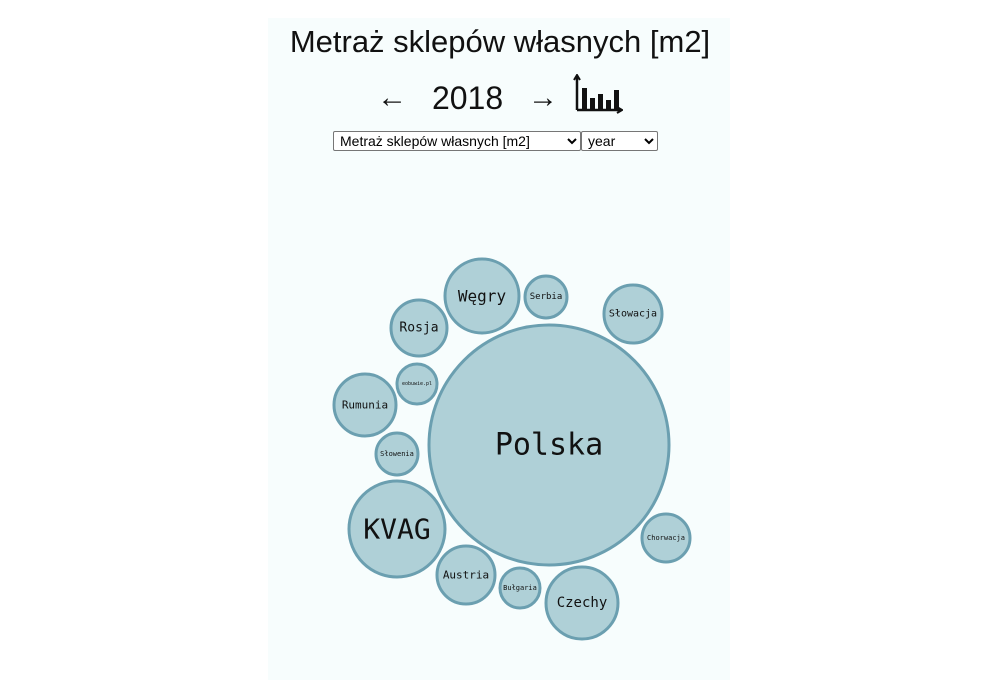 This screenshot has width=1000, height=700. I want to click on bubble-label: Polska, so click(549, 445).